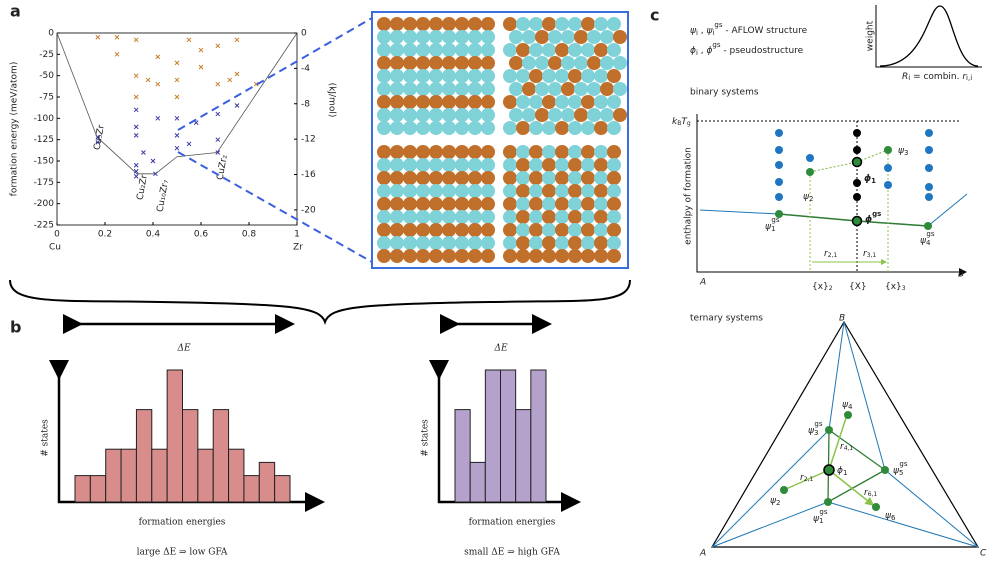  Describe the element at coordinates (823, 512) in the screenshot. I see `text-part: gs` at that location.